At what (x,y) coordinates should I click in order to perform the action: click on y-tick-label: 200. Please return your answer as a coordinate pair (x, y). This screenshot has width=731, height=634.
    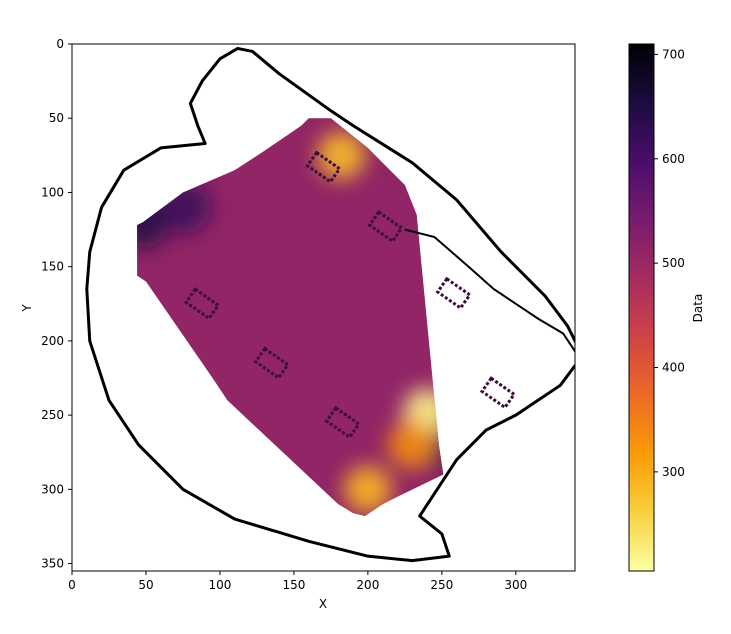
    Looking at the image, I should click on (52, 341).